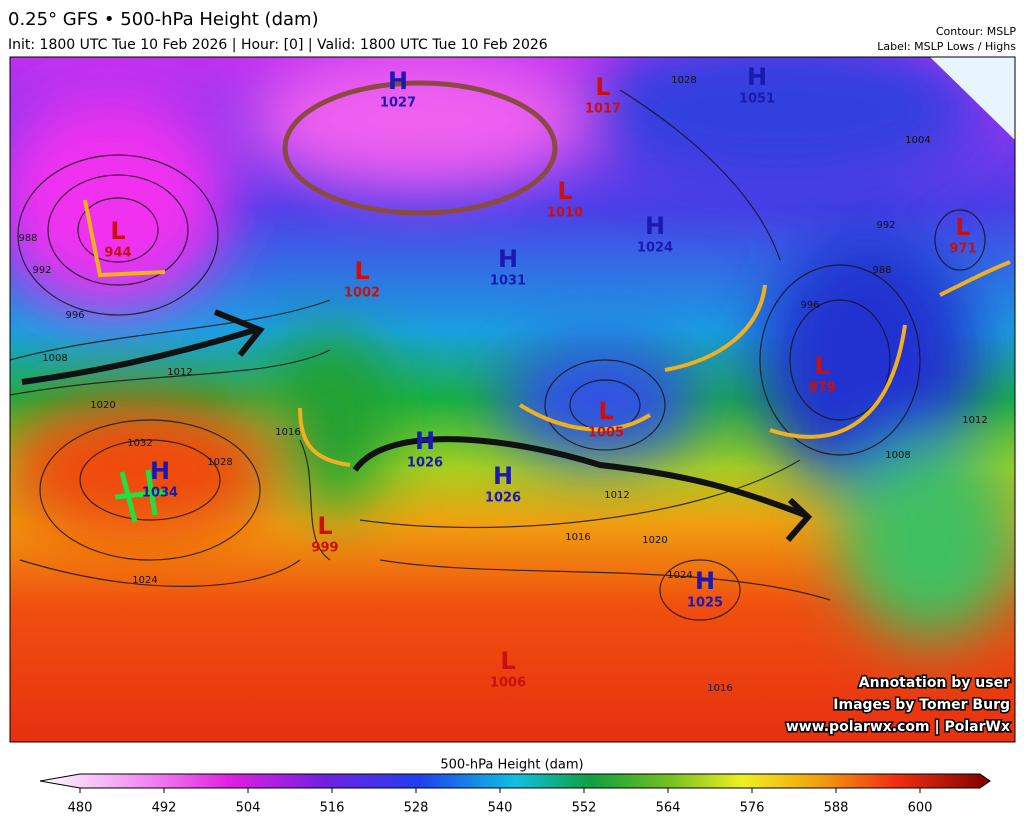 The height and width of the screenshot is (836, 1024). Describe the element at coordinates (117, 253) in the screenshot. I see `center-value: 944` at that location.